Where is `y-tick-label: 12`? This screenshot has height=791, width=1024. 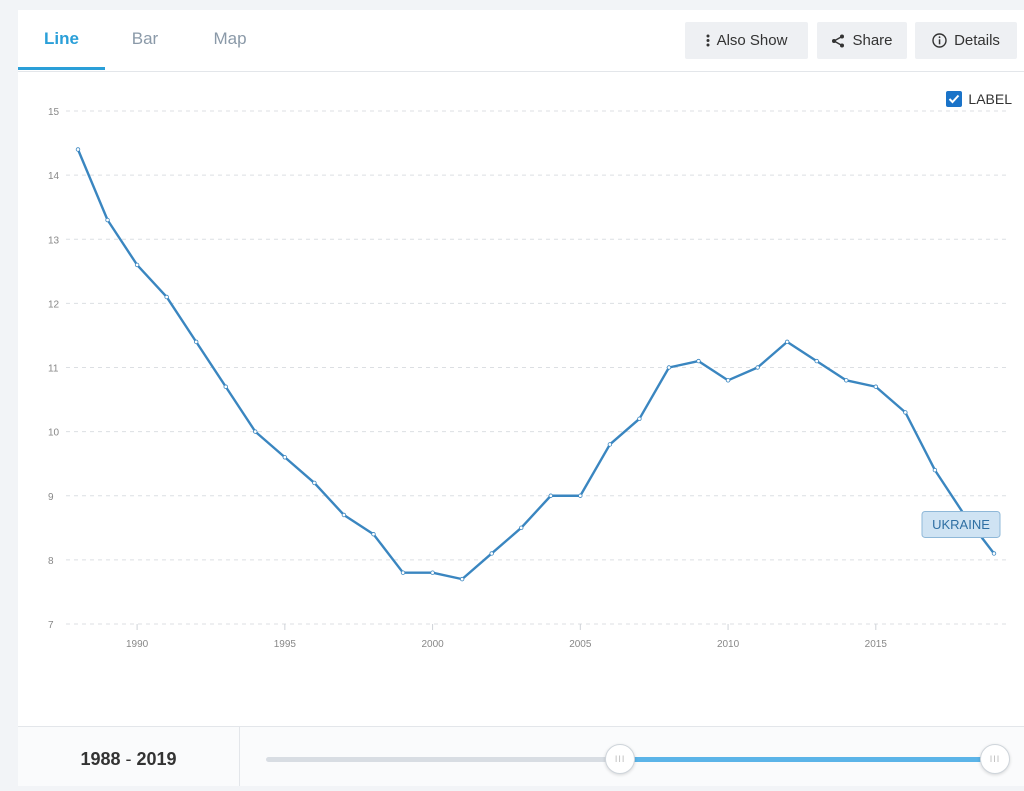
y-tick-label: 12 is located at coordinates (54, 304).